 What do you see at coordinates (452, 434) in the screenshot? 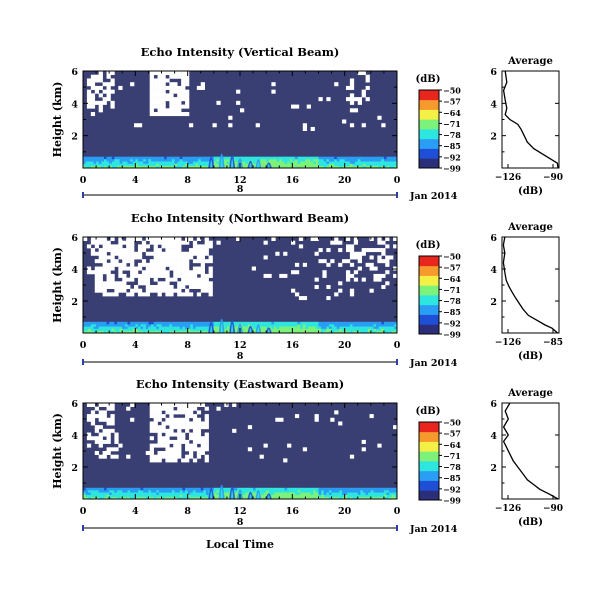
I see `colorbar-tick-label: −57` at bounding box center [452, 434].